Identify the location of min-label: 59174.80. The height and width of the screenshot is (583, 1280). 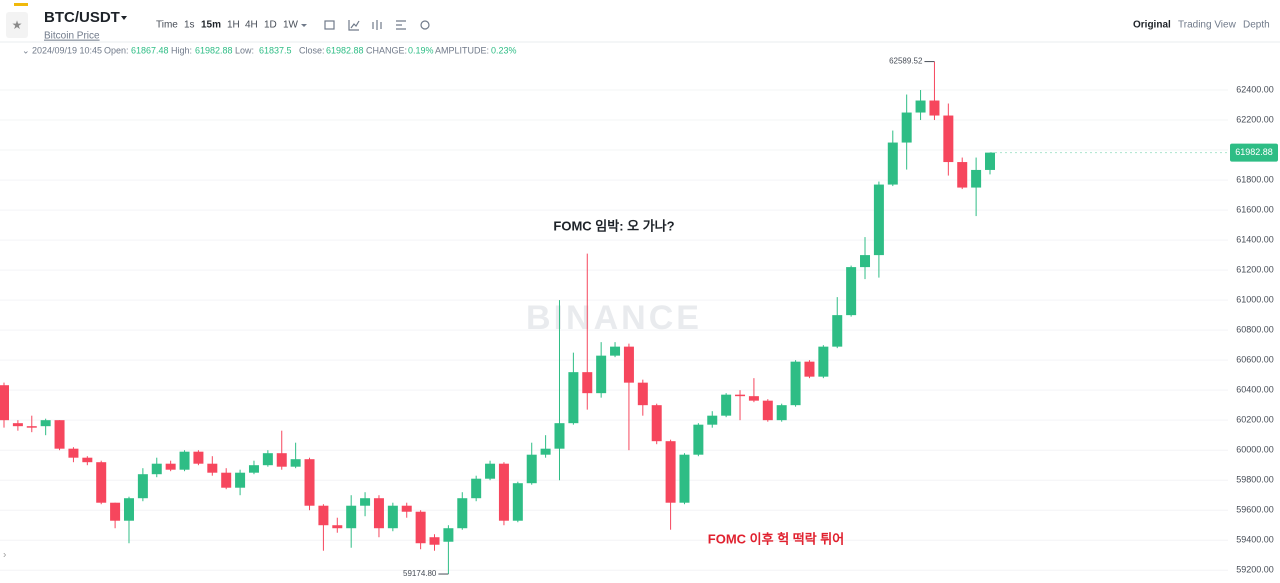
(420, 573).